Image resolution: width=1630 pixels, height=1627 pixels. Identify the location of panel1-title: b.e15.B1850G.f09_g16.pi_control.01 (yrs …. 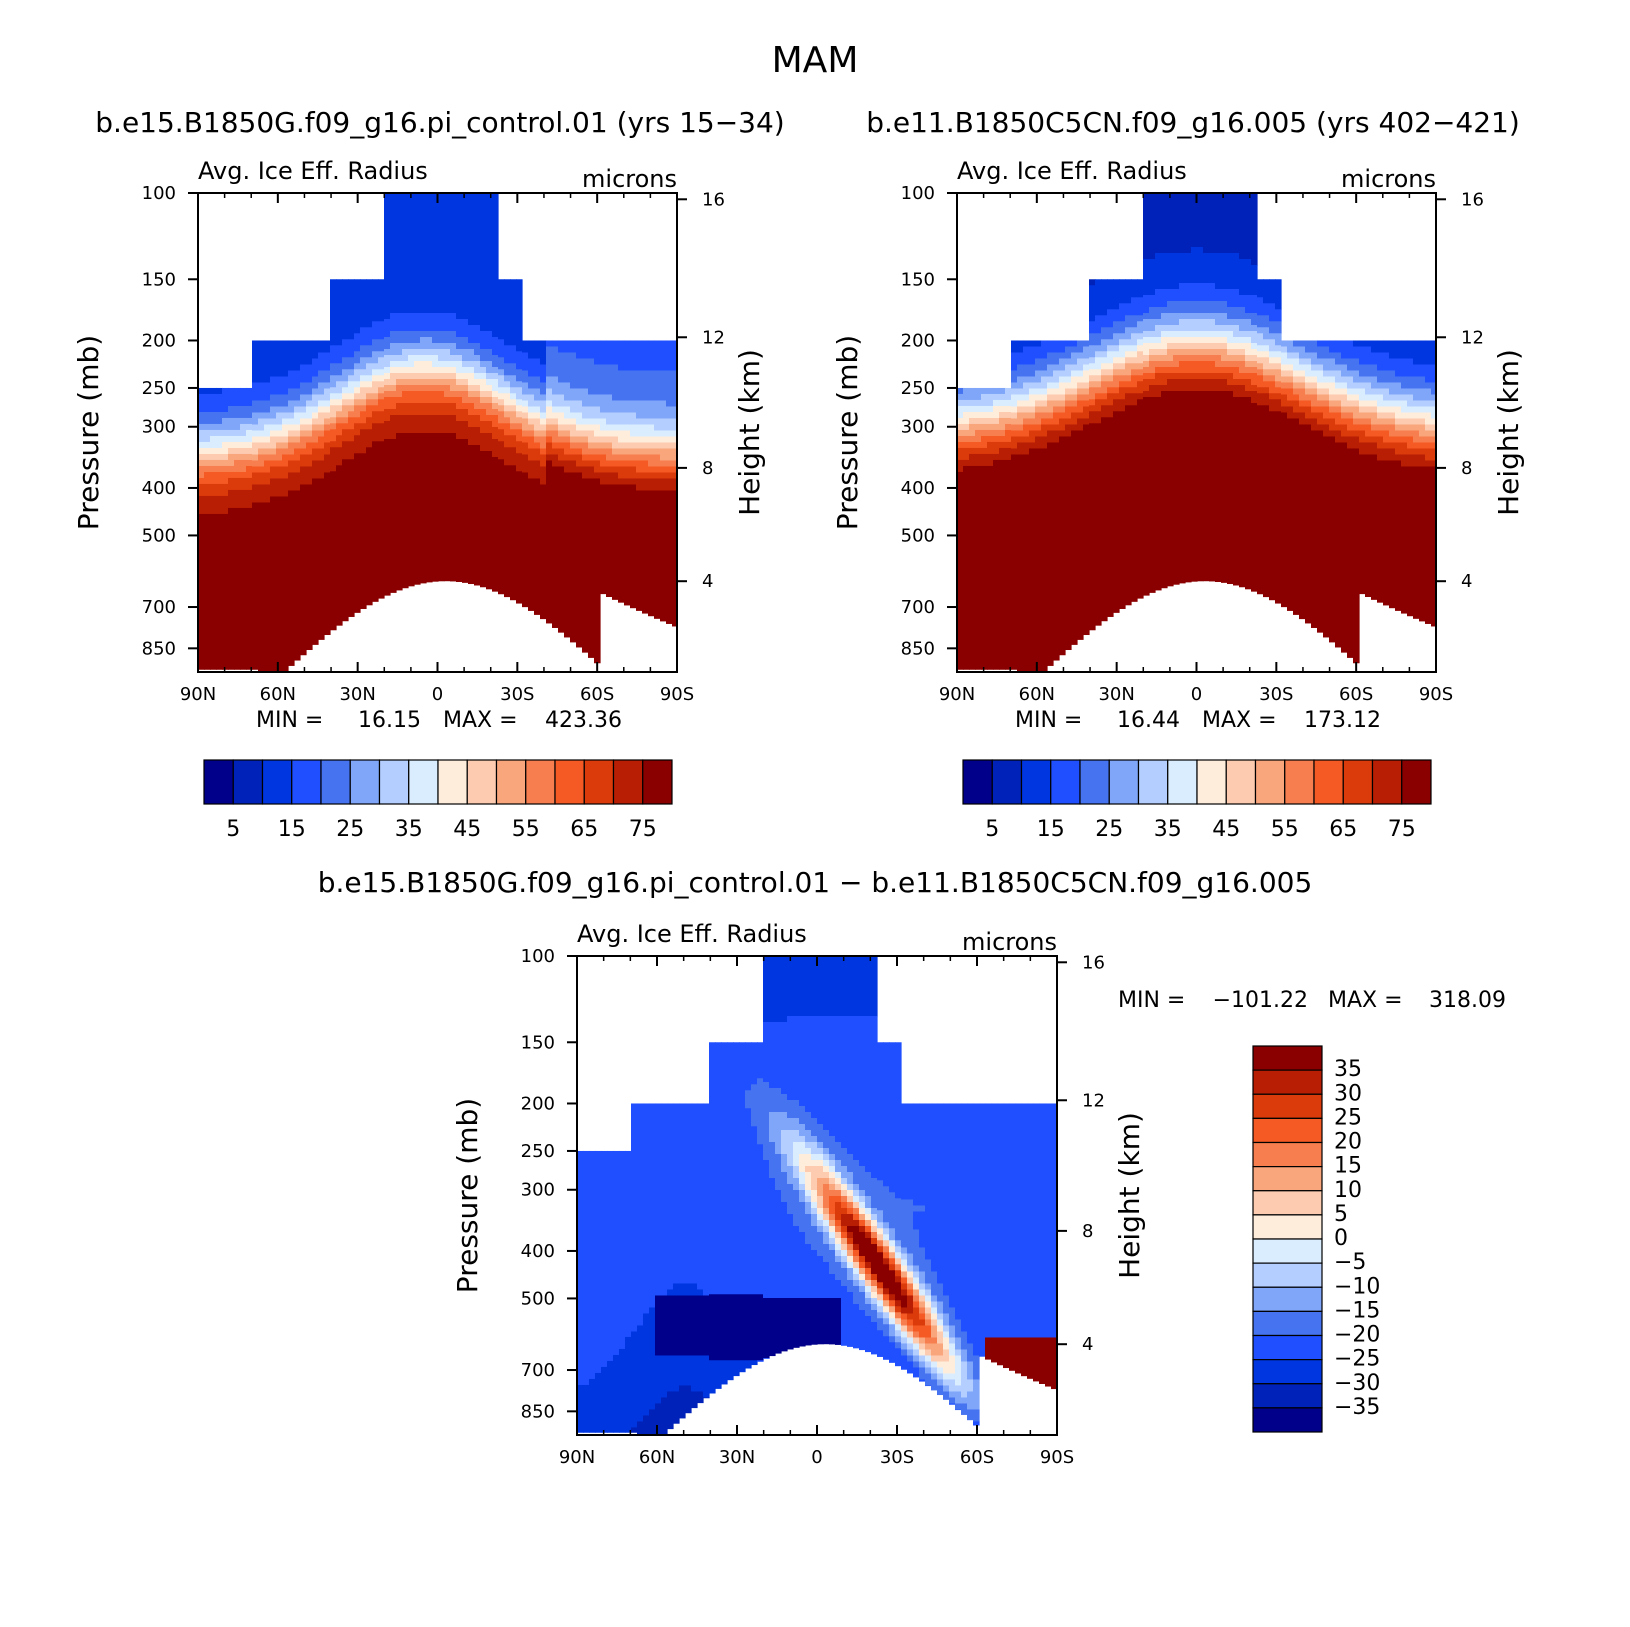
(439, 122).